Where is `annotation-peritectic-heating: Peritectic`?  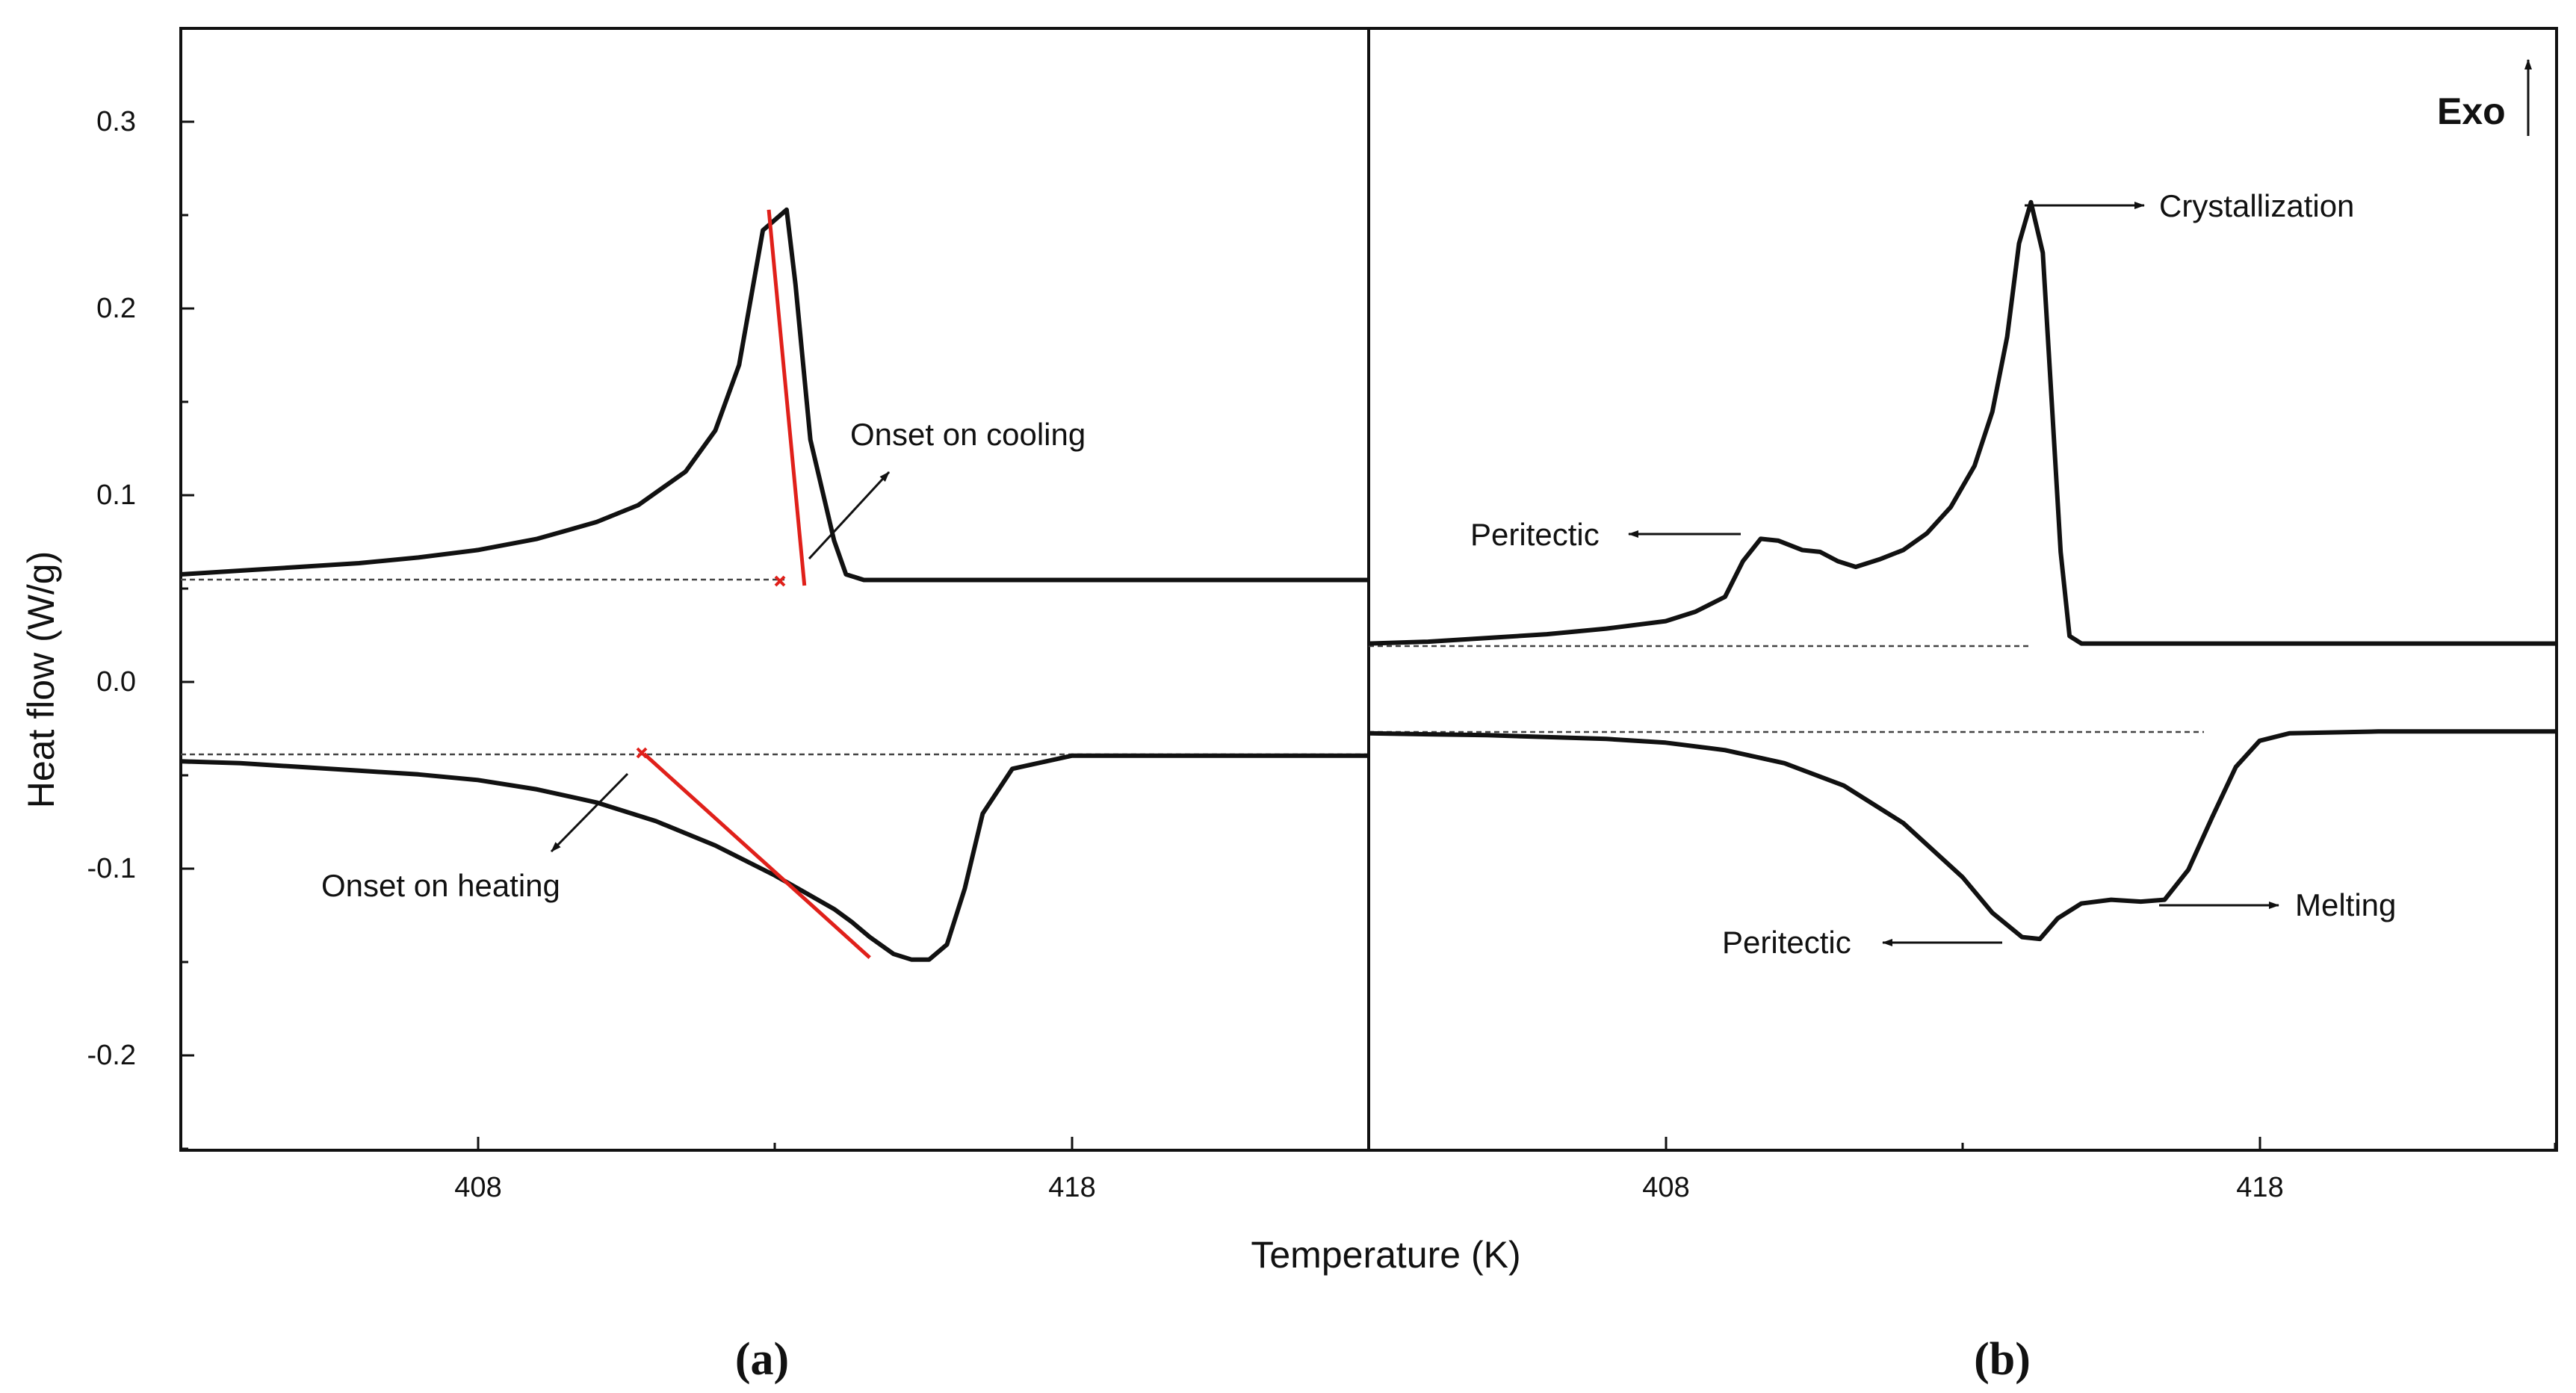
annotation-peritectic-heating: Peritectic is located at coordinates (1786, 942).